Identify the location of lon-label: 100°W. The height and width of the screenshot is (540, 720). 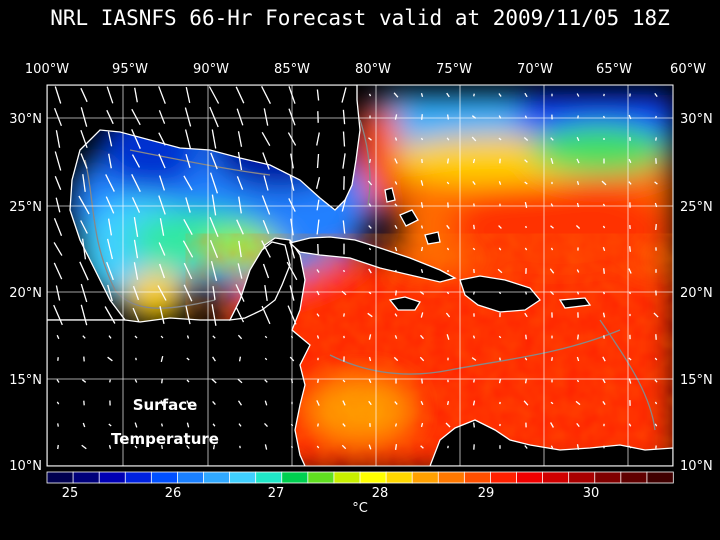
(47, 69).